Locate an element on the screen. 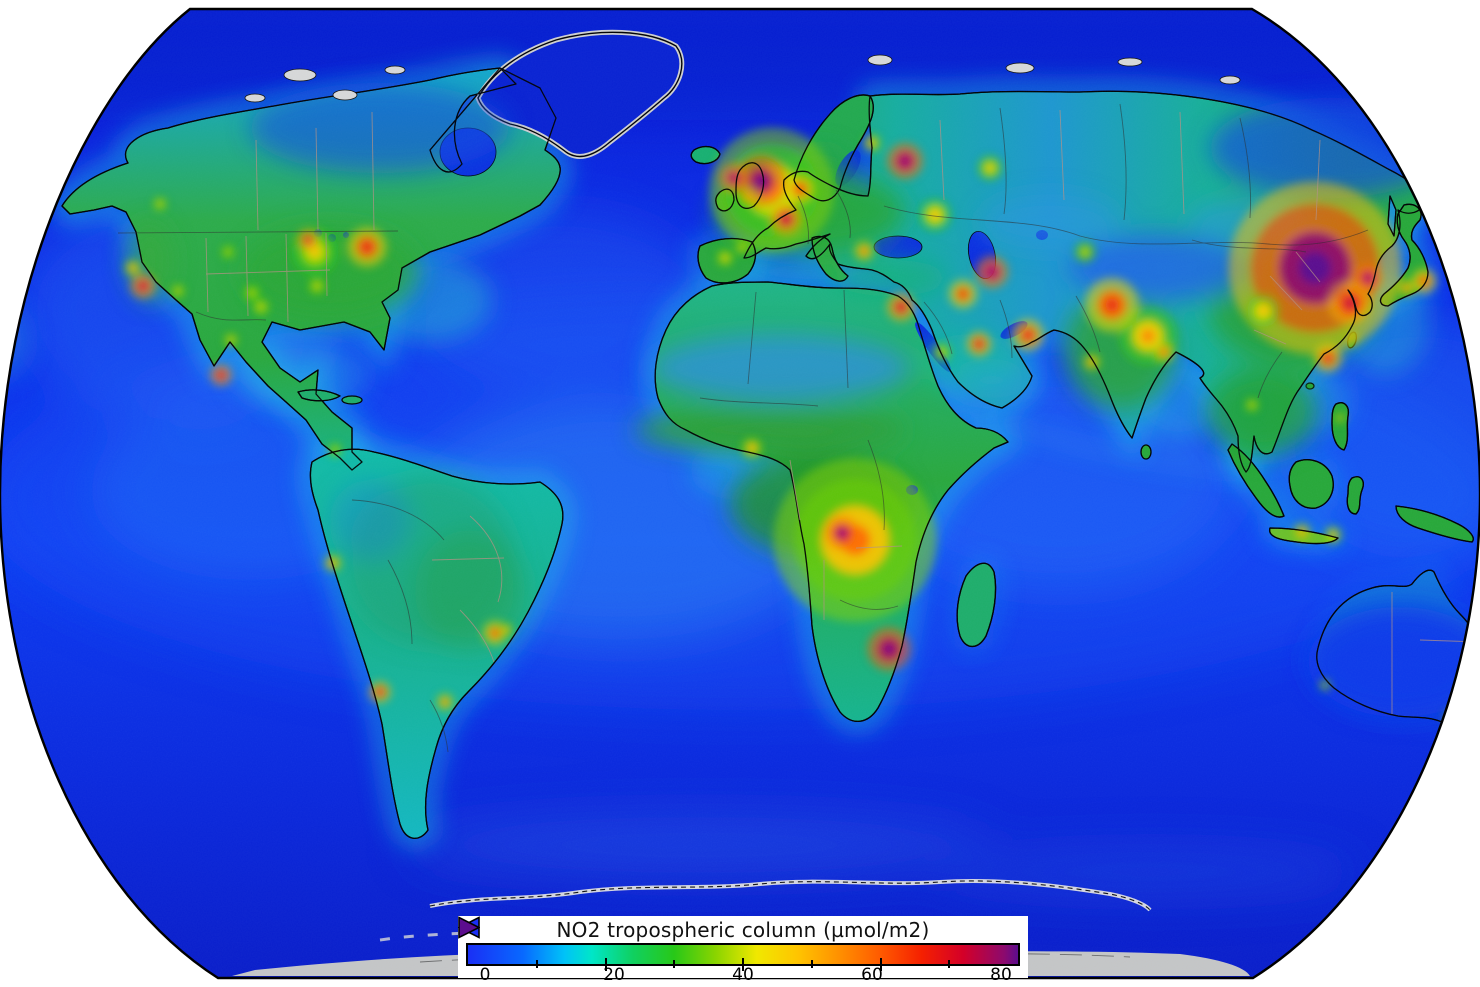 The image size is (1480, 987). colorbar-tick-label: 60 is located at coordinates (872, 975).